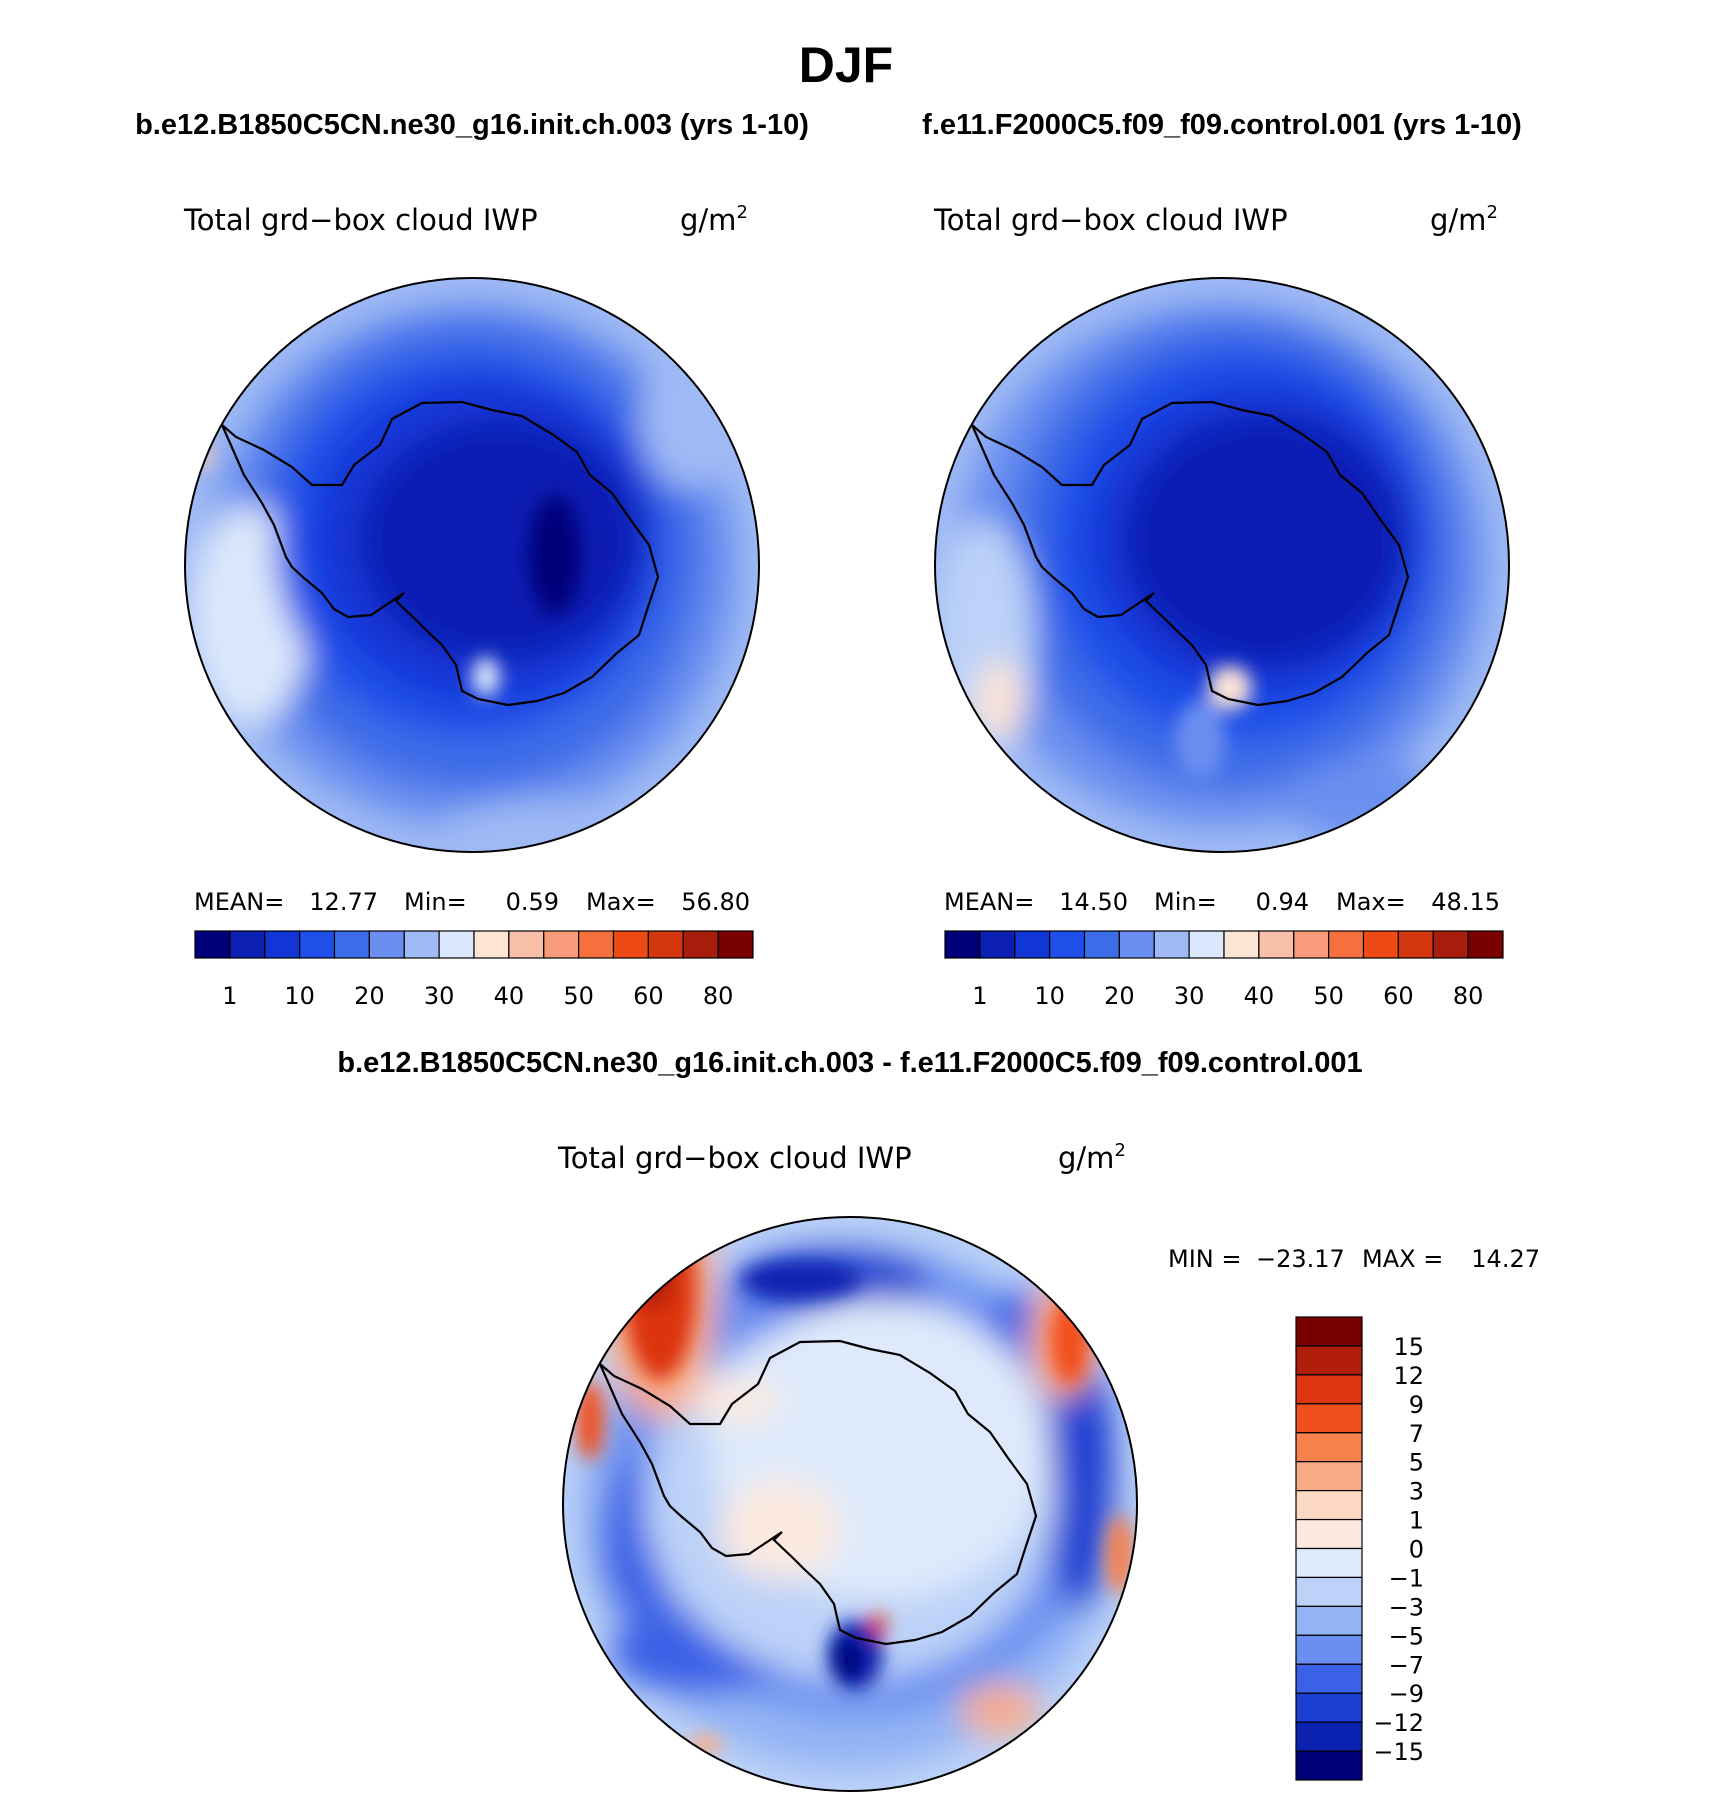 Image resolution: width=1710 pixels, height=1806 pixels. Describe the element at coordinates (1416, 1463) in the screenshot. I see `colorbar-tick-label: 5` at that location.